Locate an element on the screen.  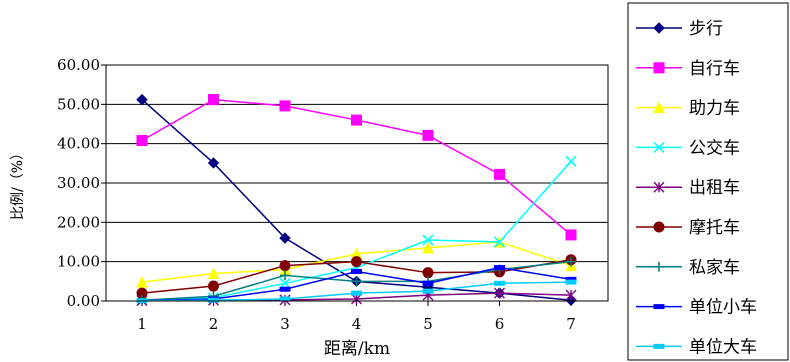
legend-item: 单位大车 is located at coordinates (696, 347).